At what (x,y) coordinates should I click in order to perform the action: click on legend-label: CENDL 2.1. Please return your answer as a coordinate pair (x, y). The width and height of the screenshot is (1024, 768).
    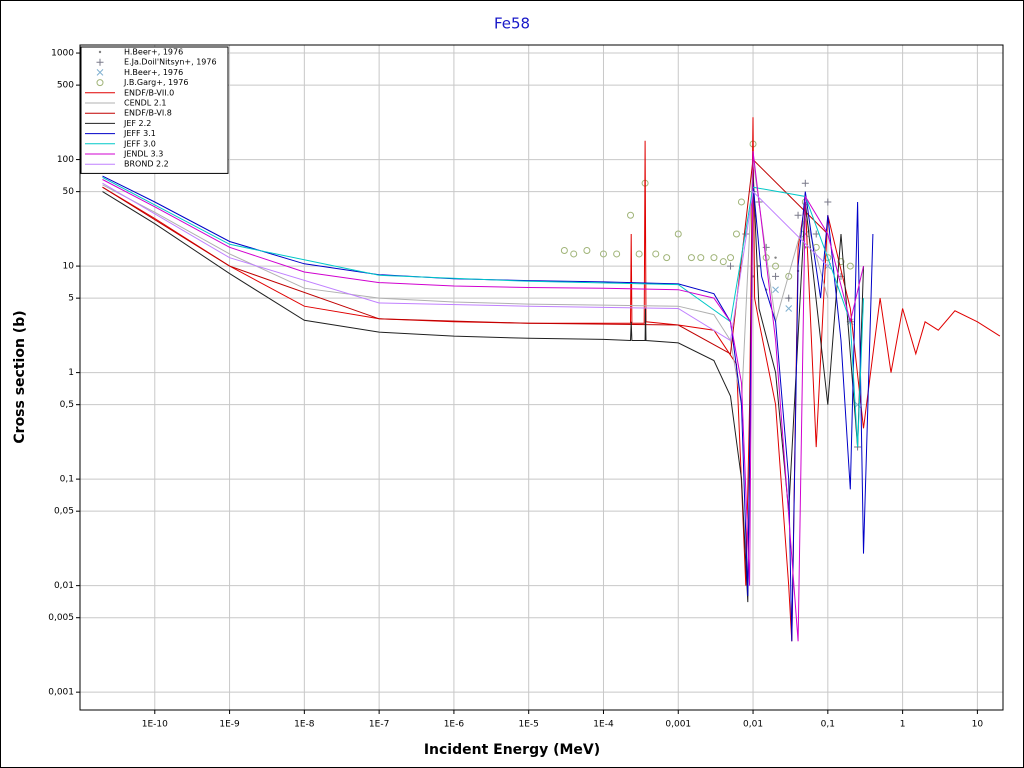
    Looking at the image, I should click on (145, 103).